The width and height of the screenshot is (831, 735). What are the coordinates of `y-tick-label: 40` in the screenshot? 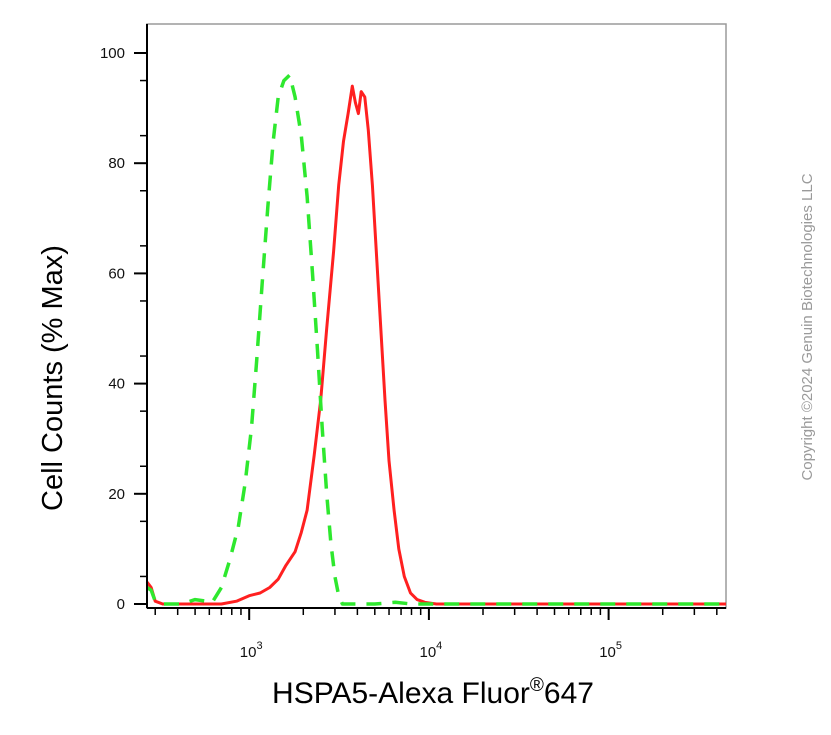 It's located at (116, 384).